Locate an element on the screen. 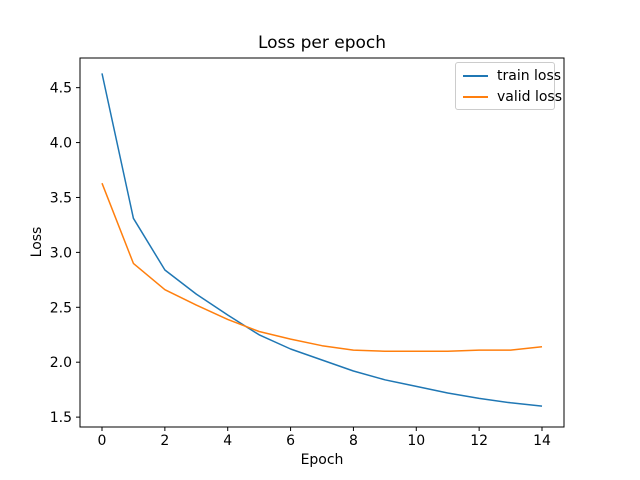  legend: train loss valid loss is located at coordinates (508, 86).